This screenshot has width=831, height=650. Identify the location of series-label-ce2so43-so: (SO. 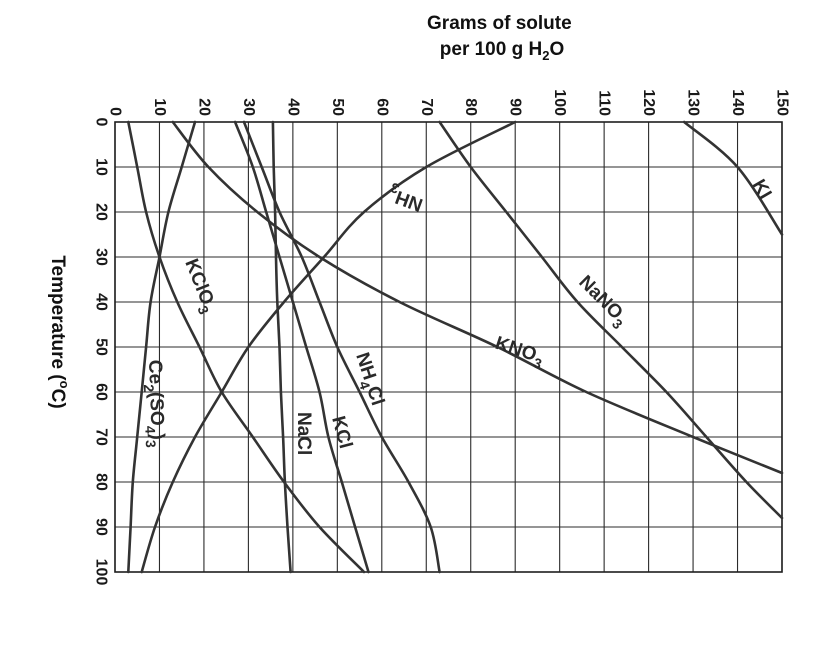
(156, 409).